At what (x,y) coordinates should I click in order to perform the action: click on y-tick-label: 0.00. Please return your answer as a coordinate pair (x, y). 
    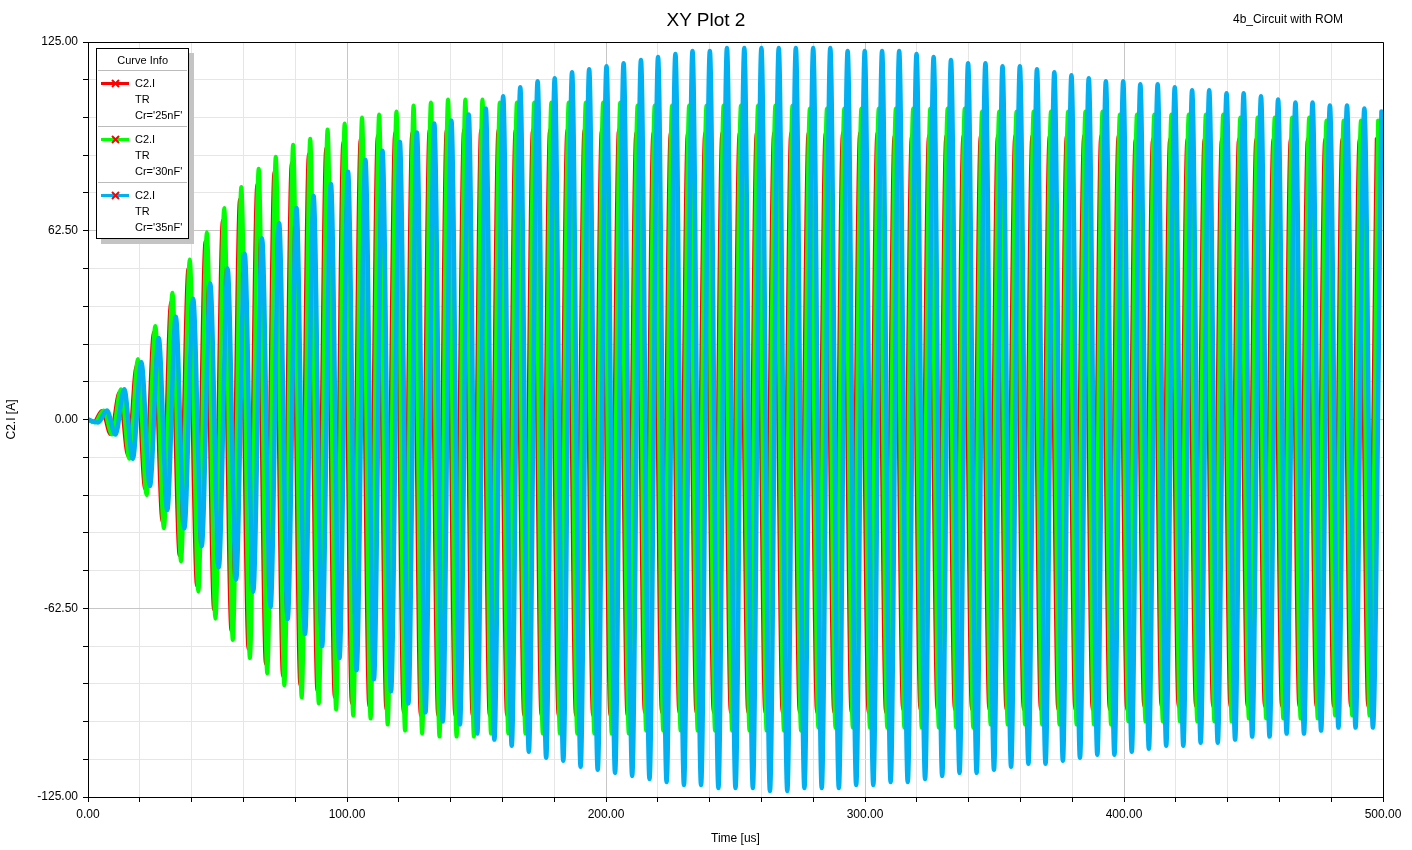
    Looking at the image, I should click on (66, 418).